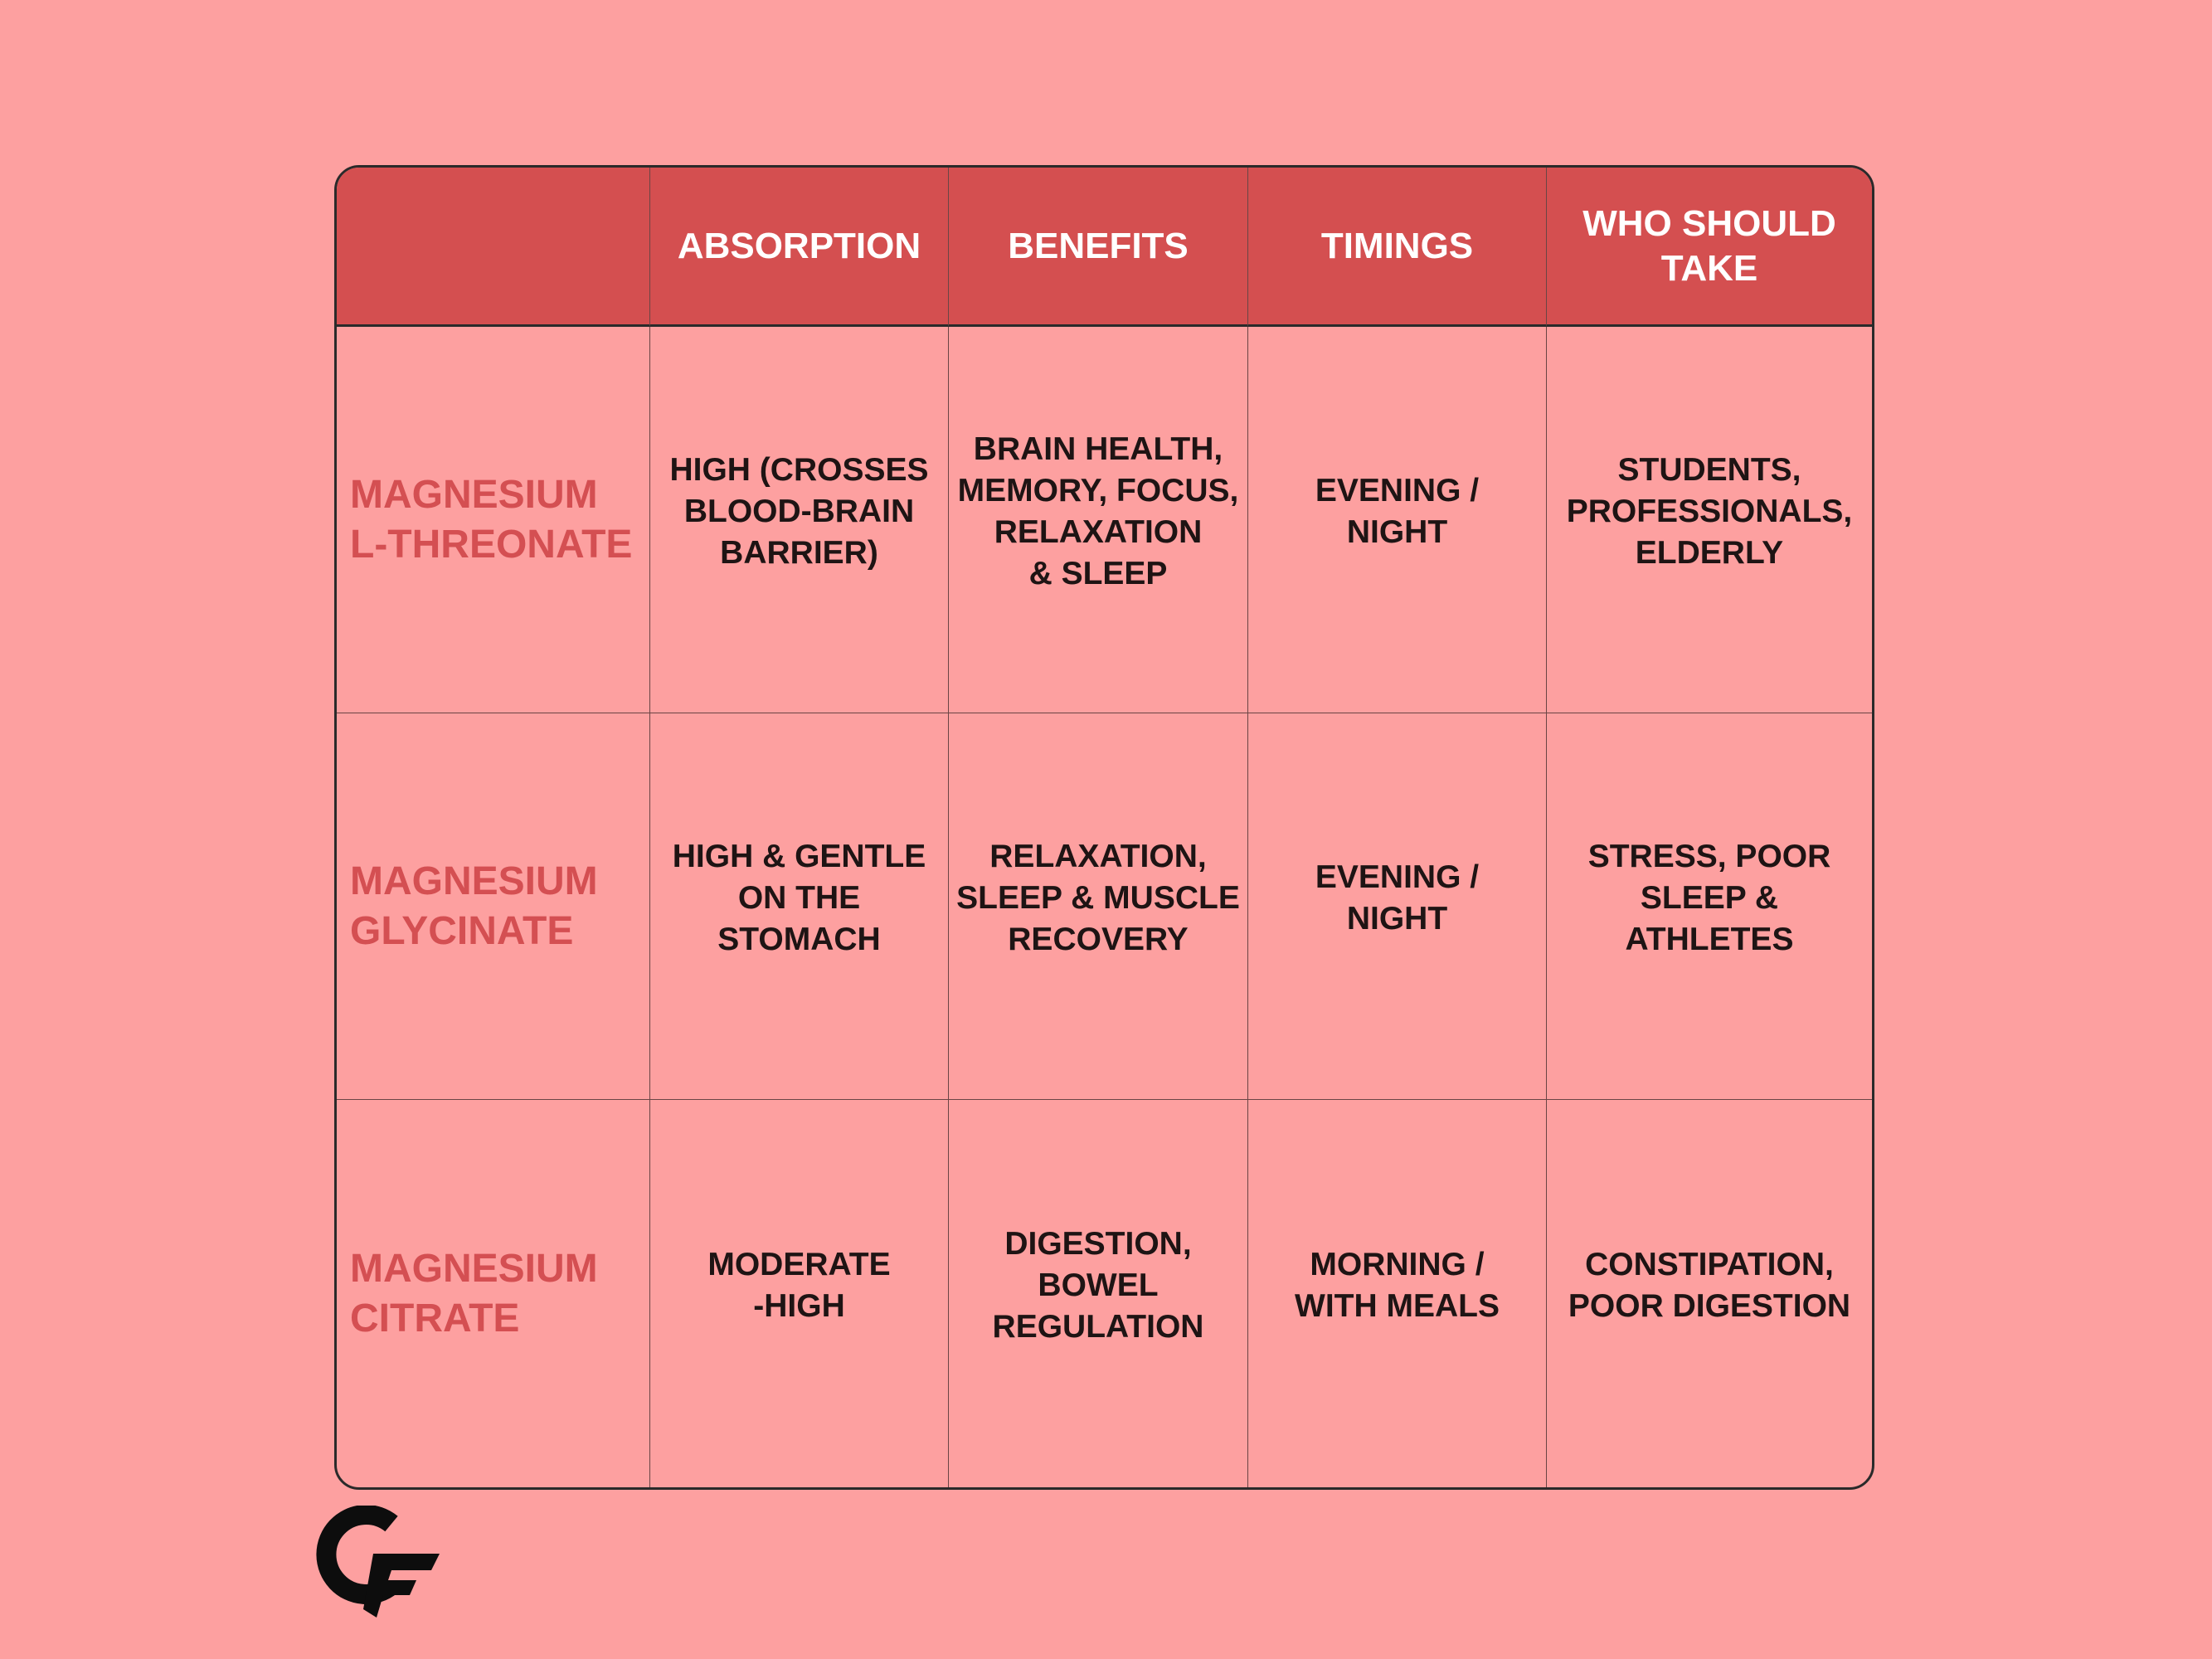 The width and height of the screenshot is (2212, 1659). Describe the element at coordinates (402, 1586) in the screenshot. I see `logo-f` at that location.